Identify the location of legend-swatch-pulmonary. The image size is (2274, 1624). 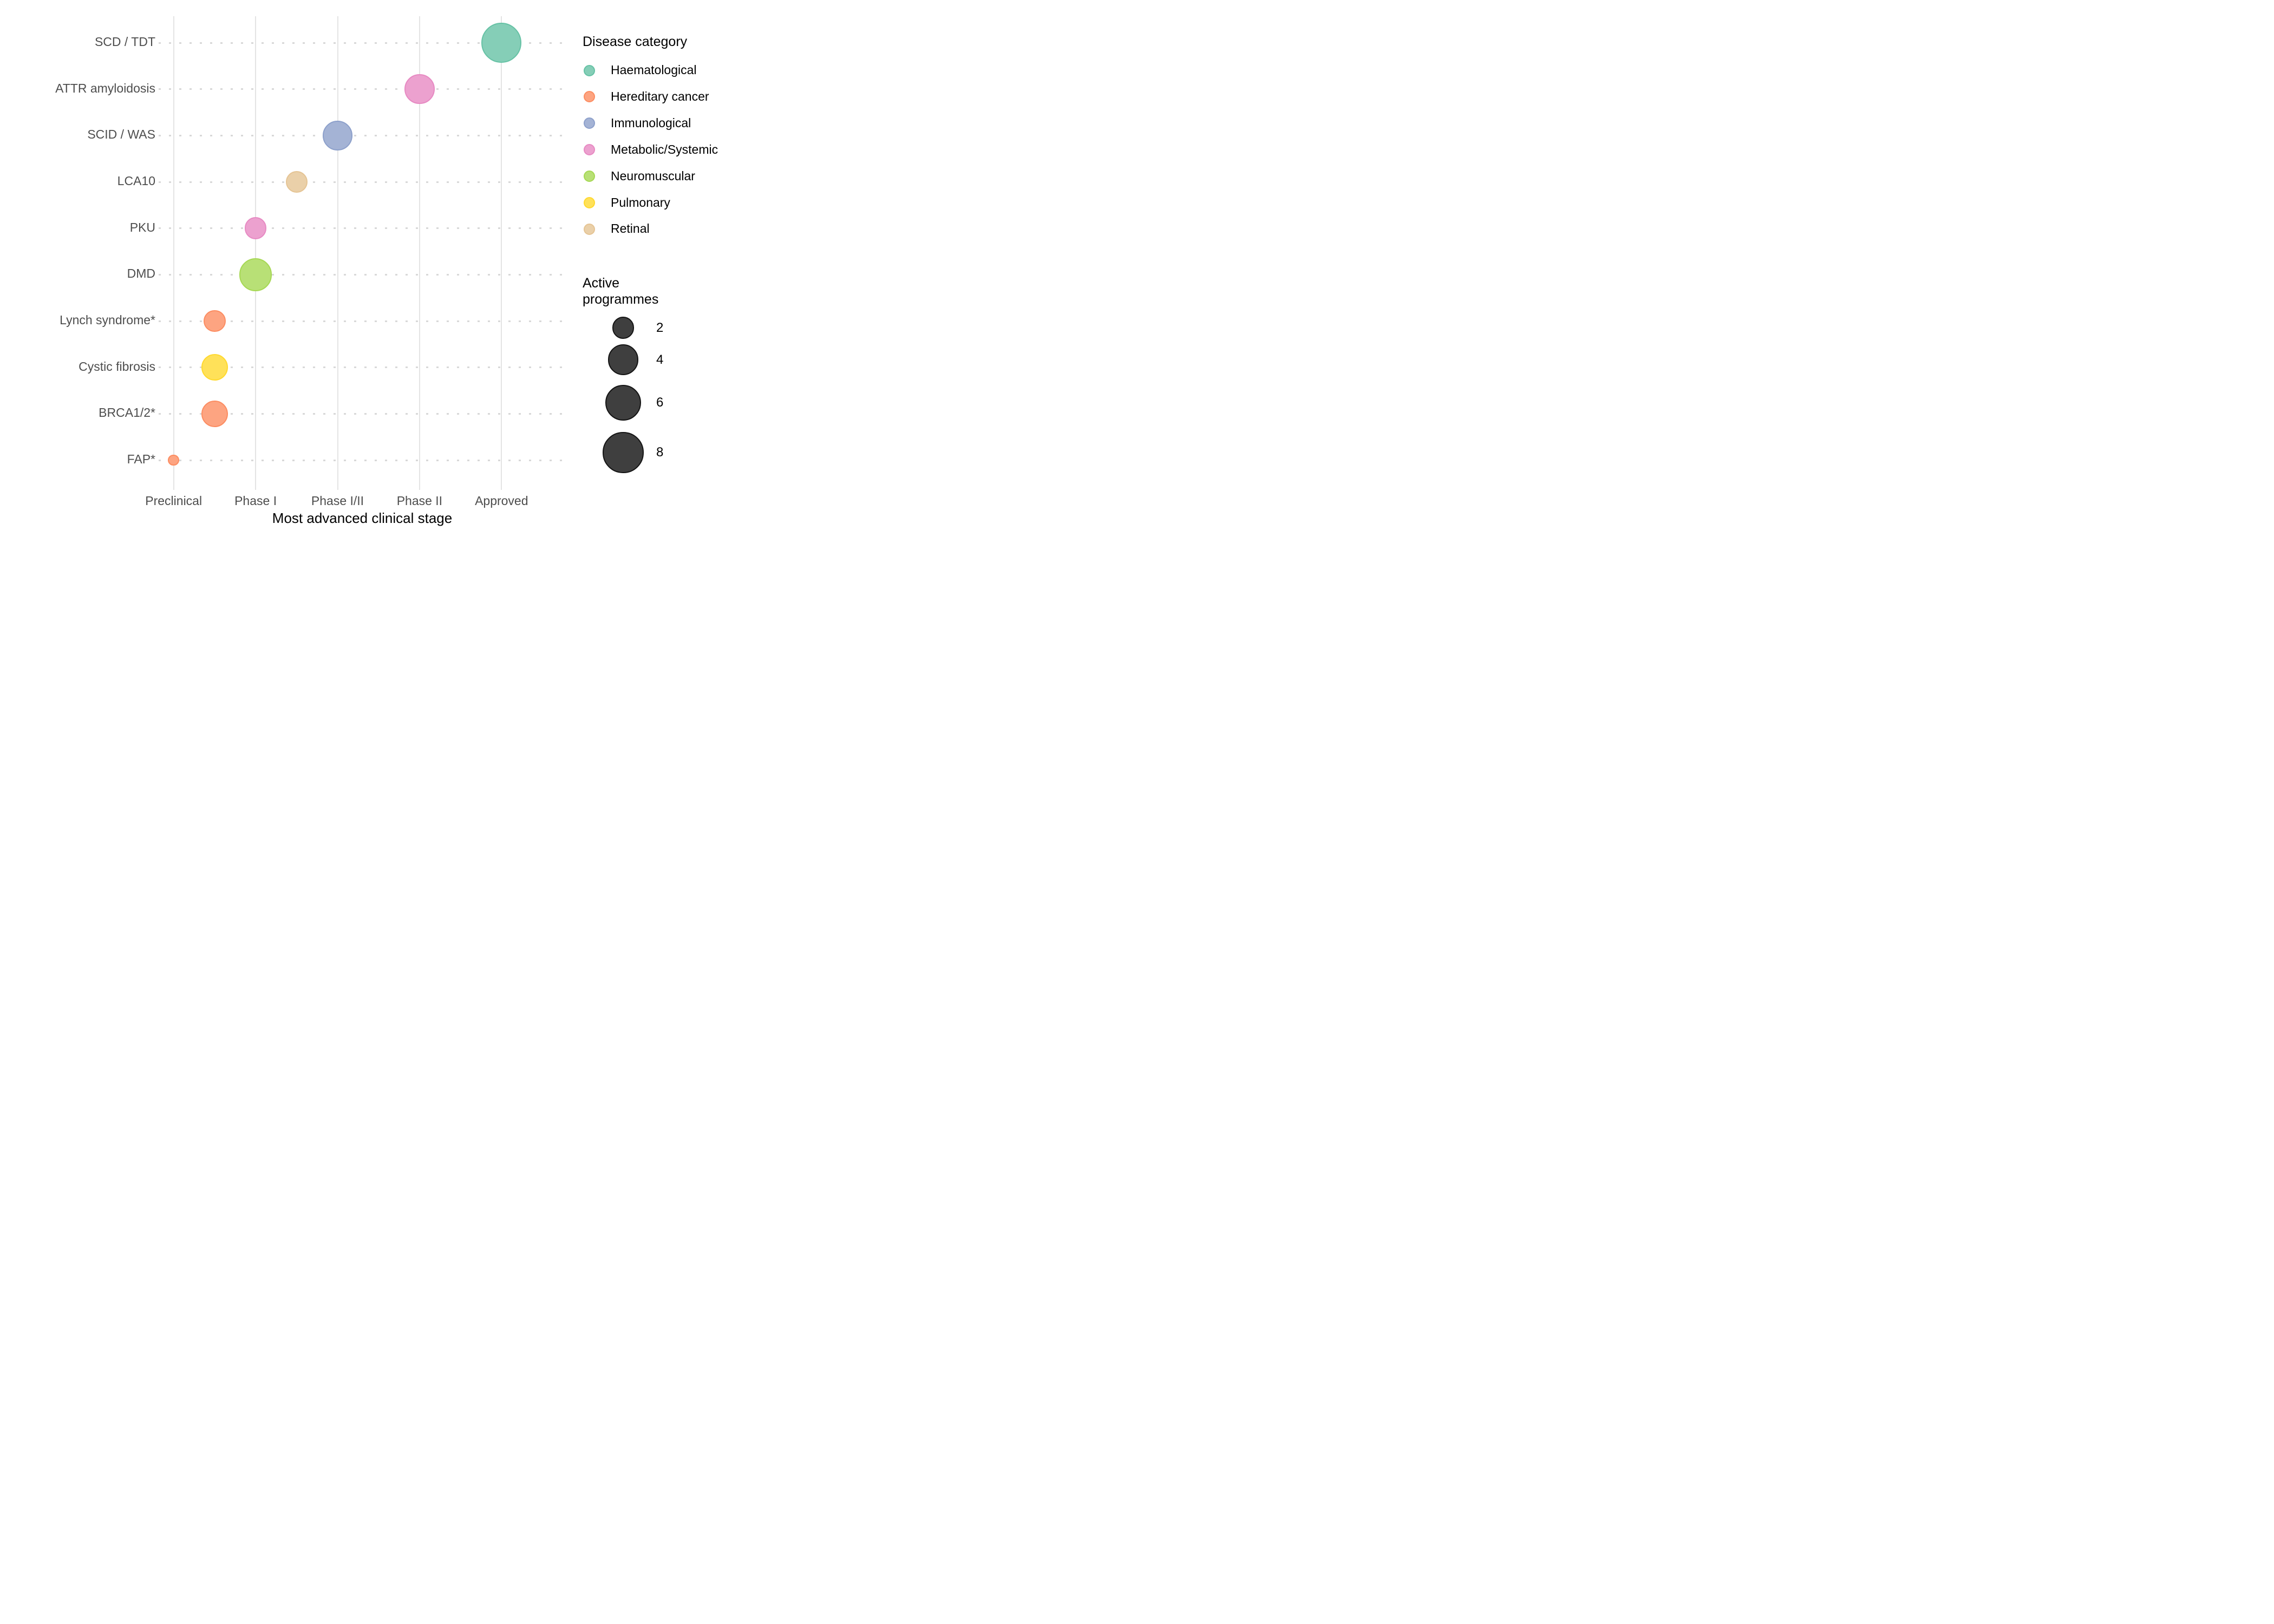
(589, 203).